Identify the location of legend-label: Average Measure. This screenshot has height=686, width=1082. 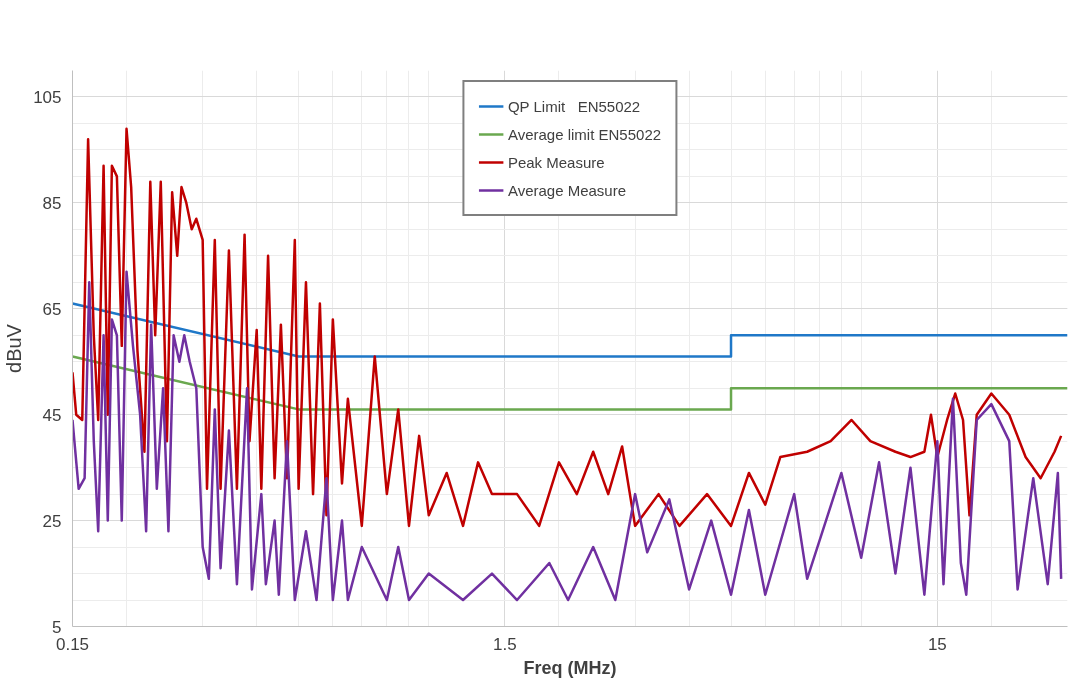
(567, 190).